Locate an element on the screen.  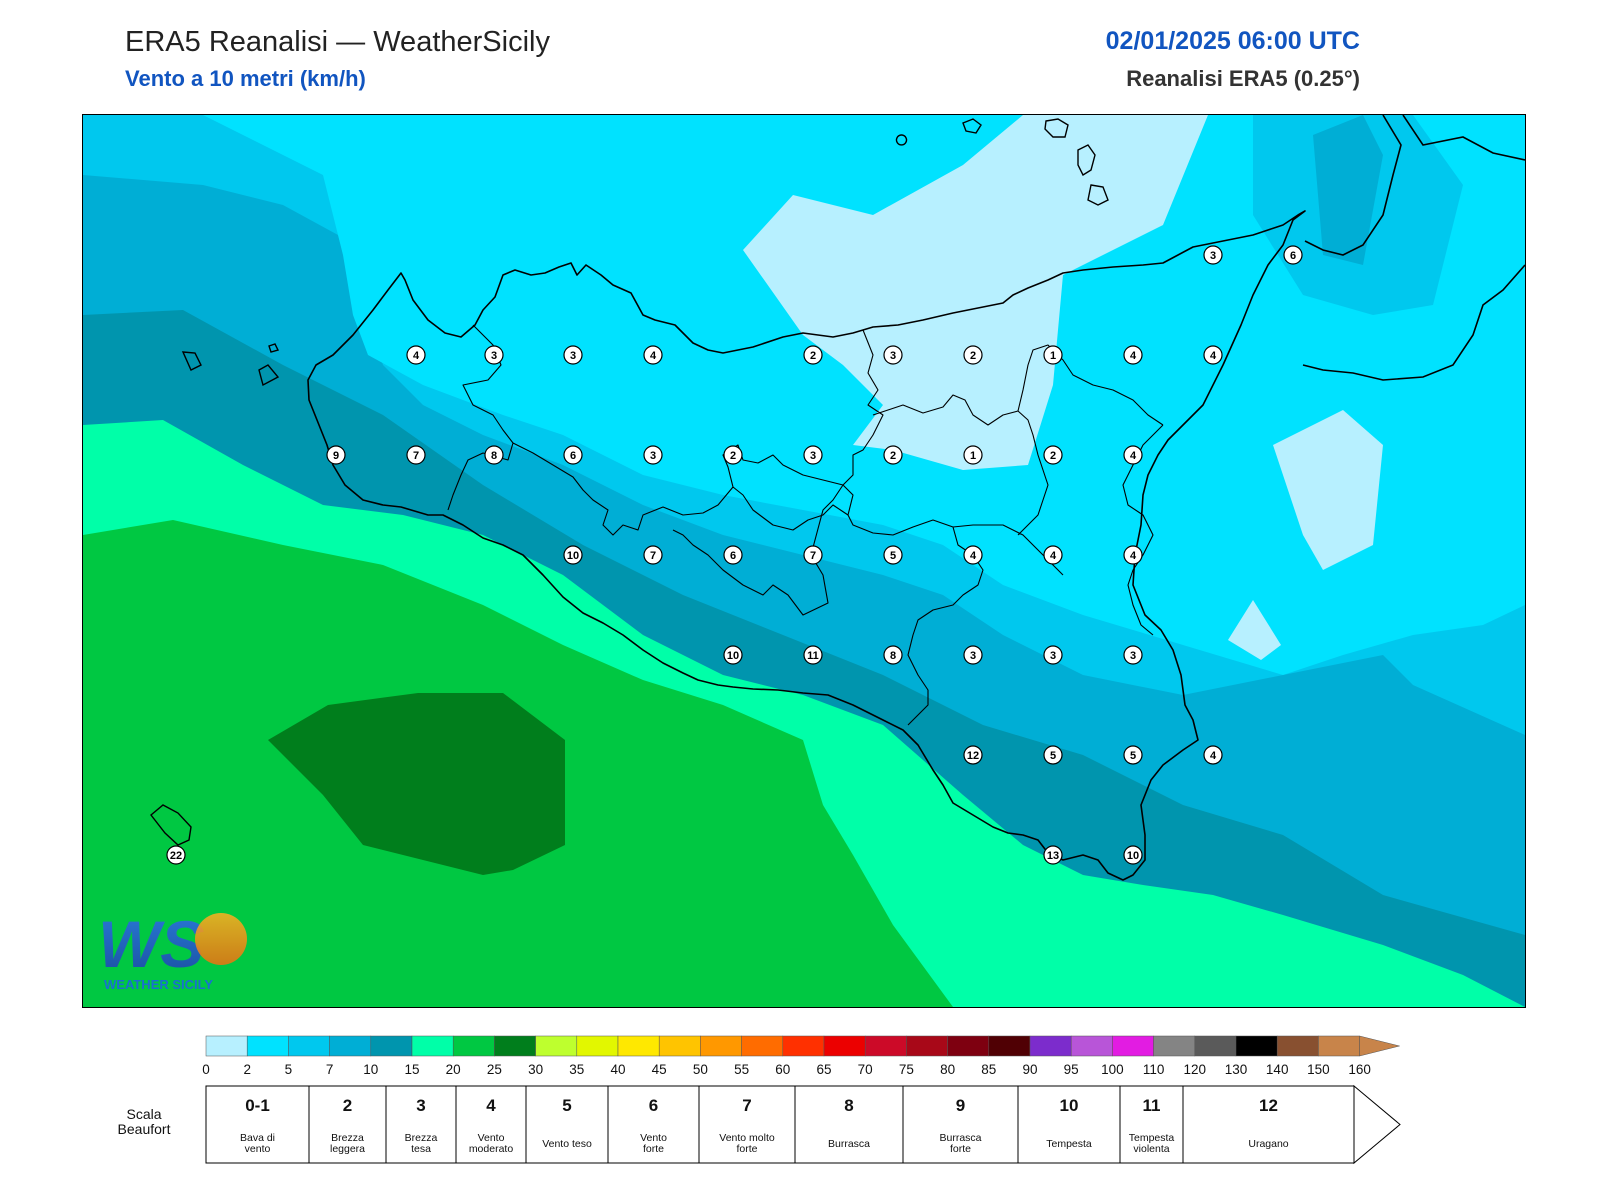
colorbar-tick-label: 30 is located at coordinates (535, 1069).